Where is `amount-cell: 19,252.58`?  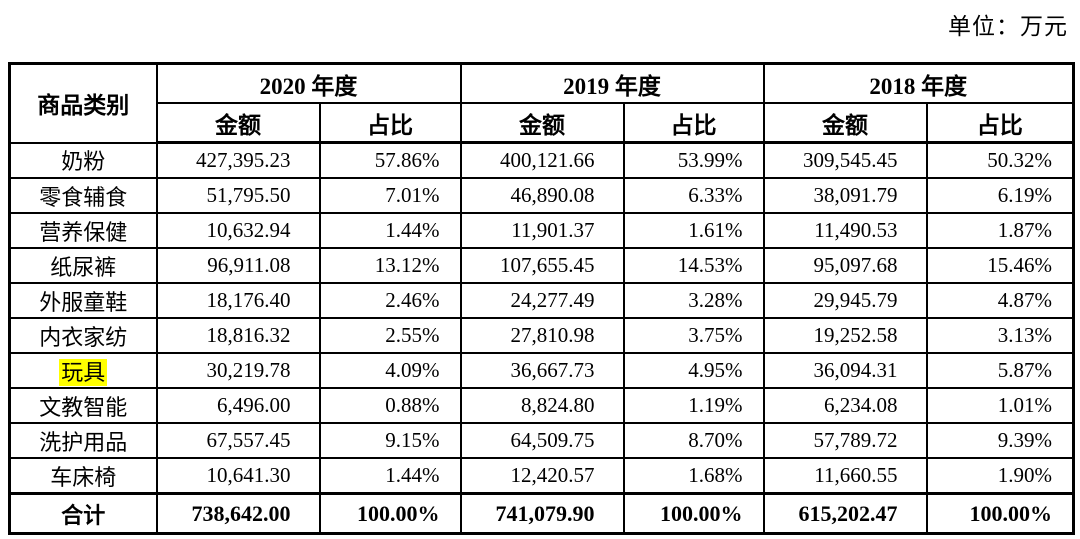 amount-cell: 19,252.58 is located at coordinates (845, 335).